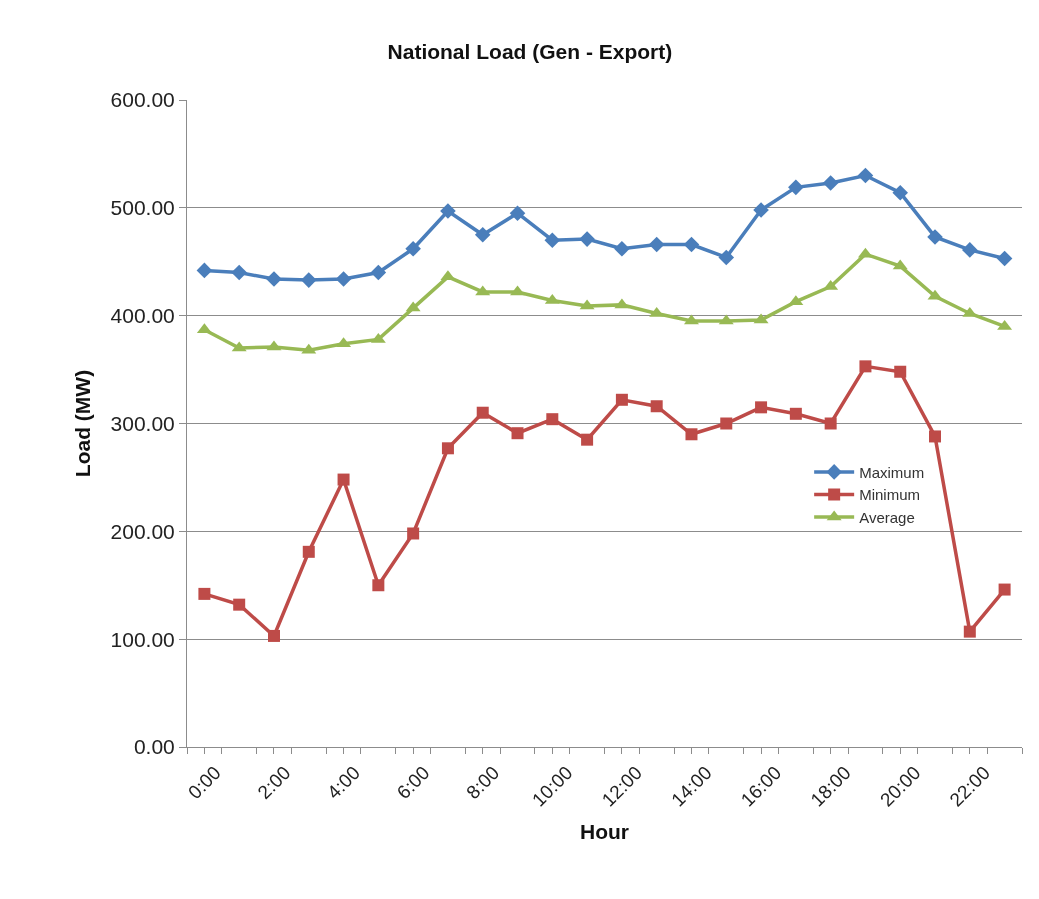 Image resolution: width=1039 pixels, height=899 pixels. Describe the element at coordinates (530, 52) in the screenshot. I see `chart-title: National Load (Gen - Export)` at that location.